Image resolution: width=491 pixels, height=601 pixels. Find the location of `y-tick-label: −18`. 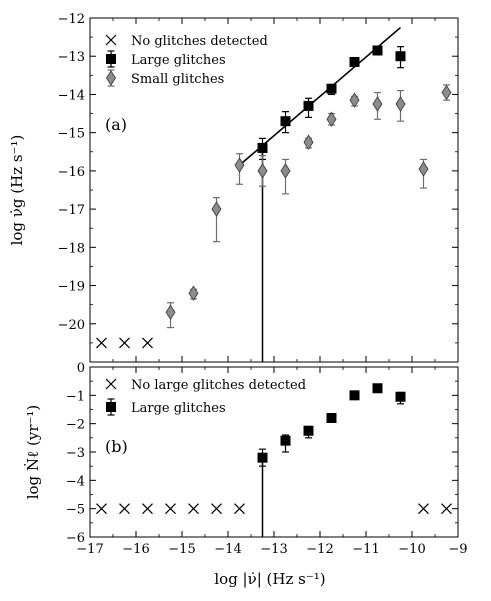

y-tick-label: −18 is located at coordinates (71, 248).